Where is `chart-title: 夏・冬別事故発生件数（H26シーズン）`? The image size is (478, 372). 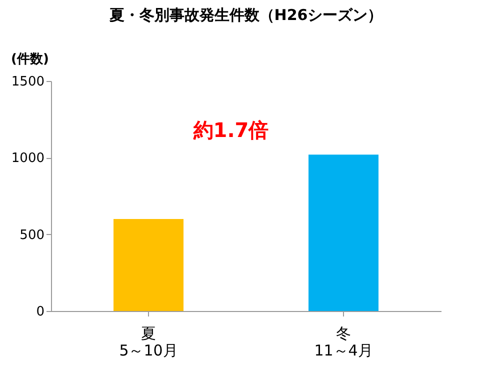 chart-title: 夏・冬別事故発生件数（H26シーズン） is located at coordinates (245, 15).